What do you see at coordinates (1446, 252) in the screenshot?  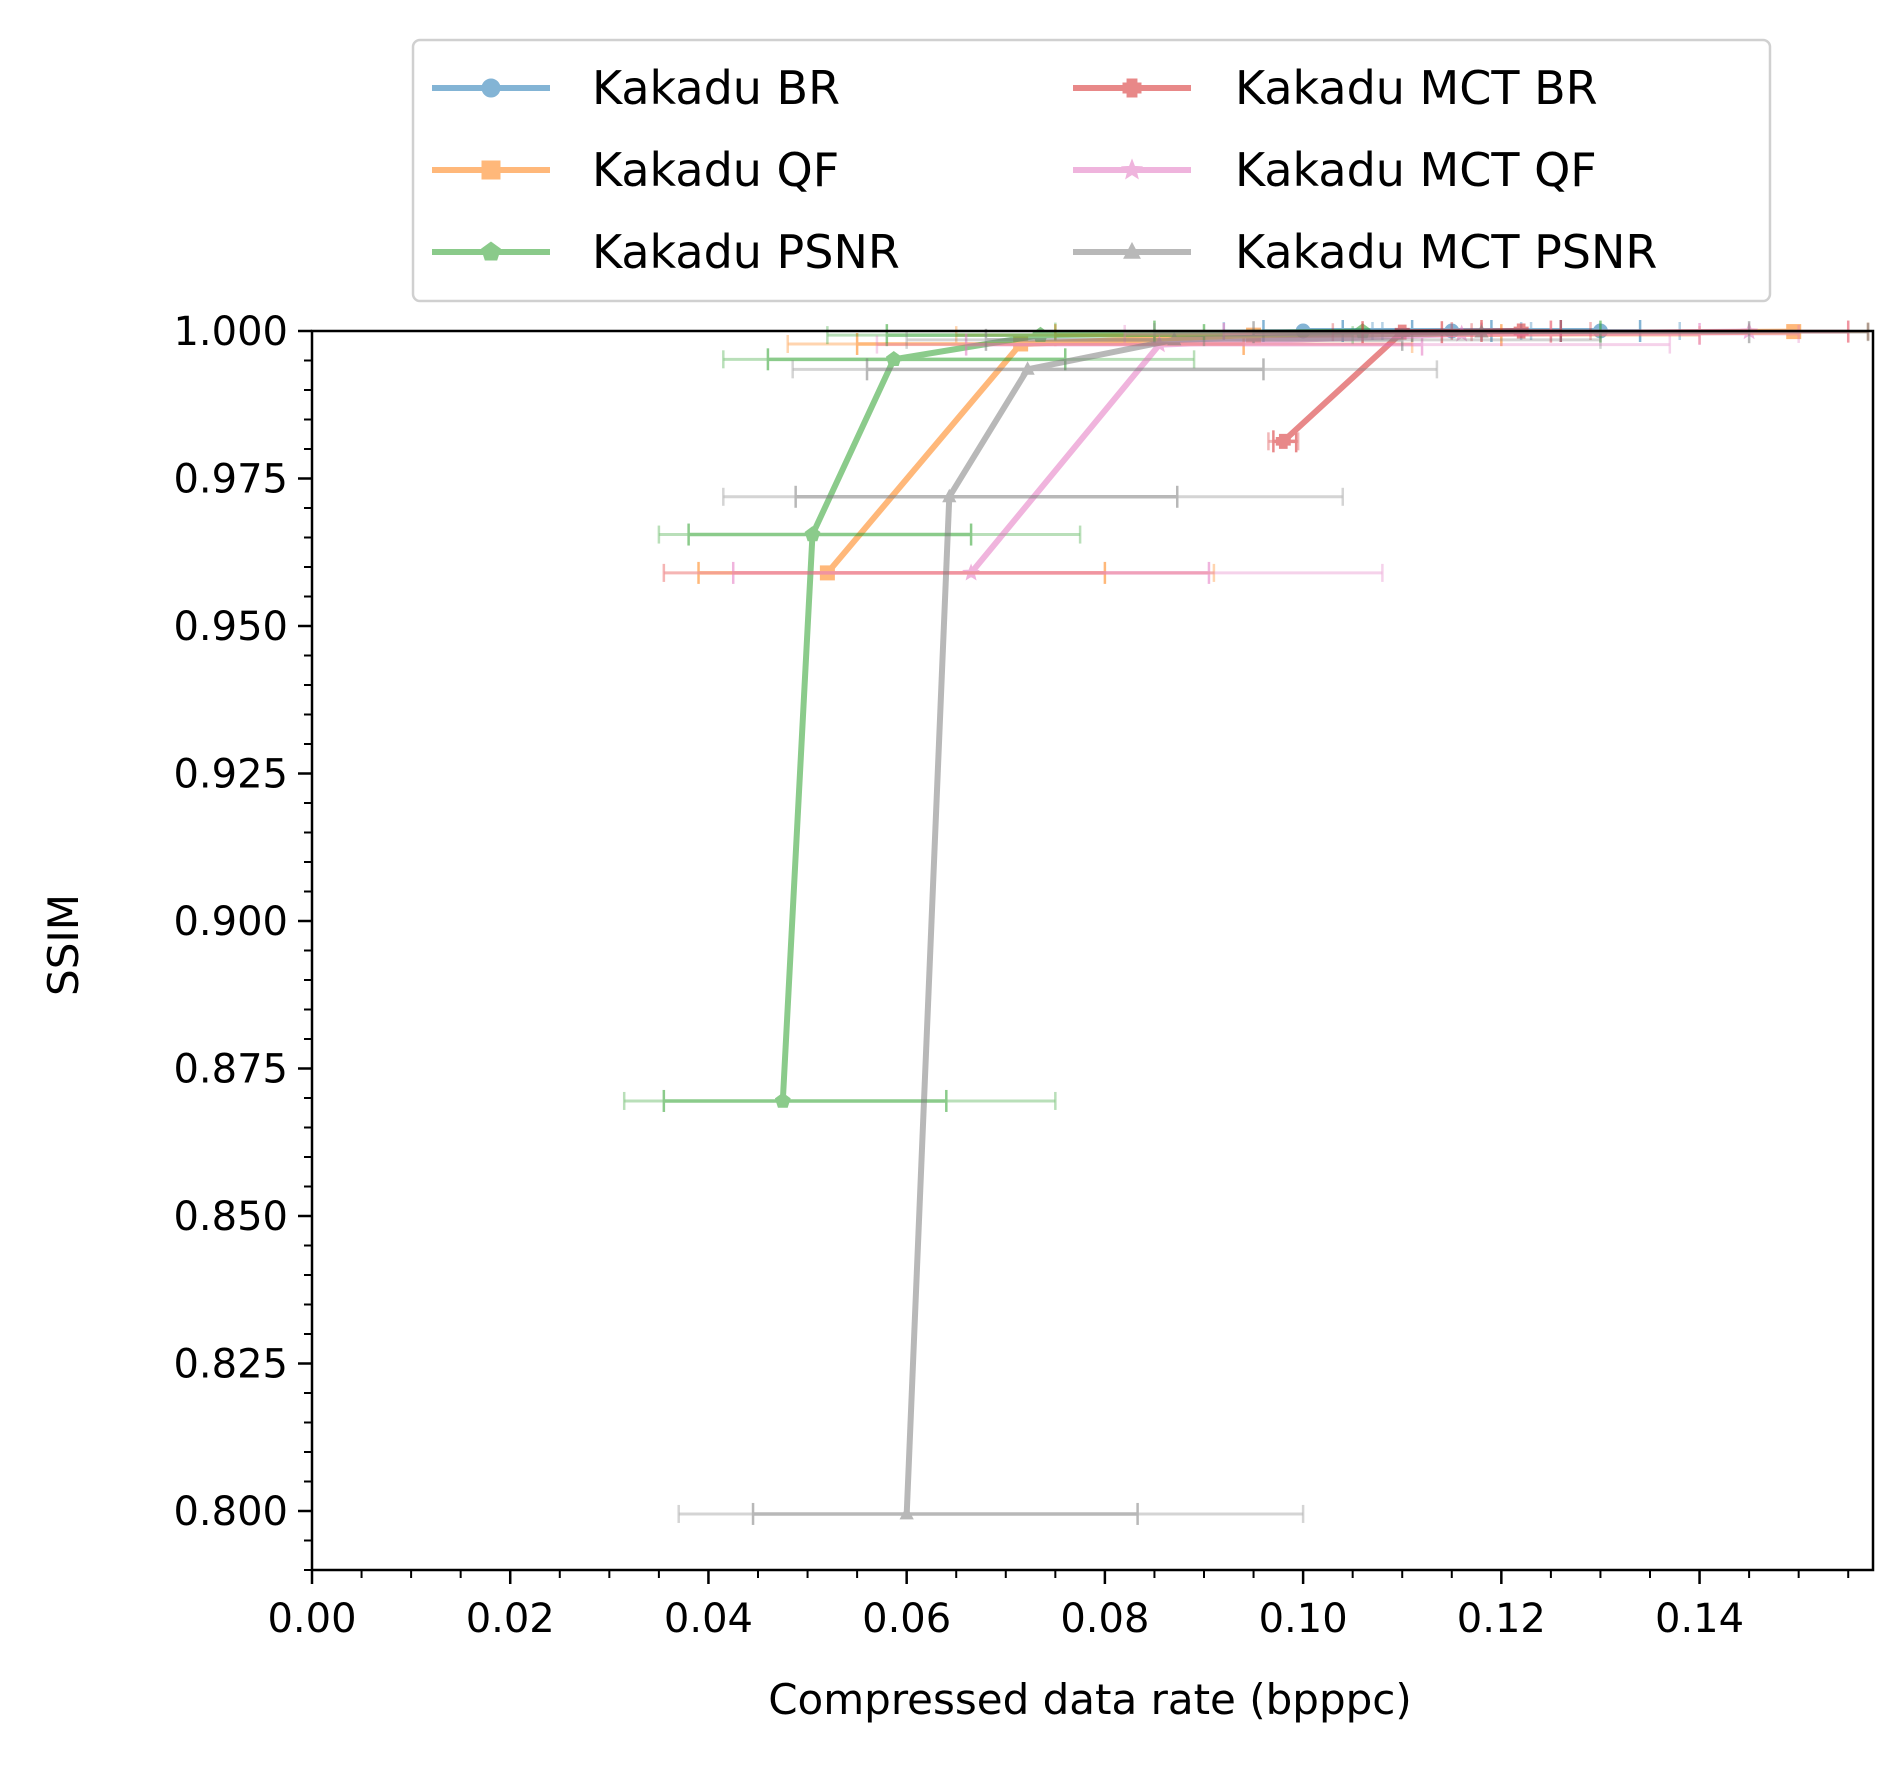 I see `legend-label: Kakadu MCT PSNR` at bounding box center [1446, 252].